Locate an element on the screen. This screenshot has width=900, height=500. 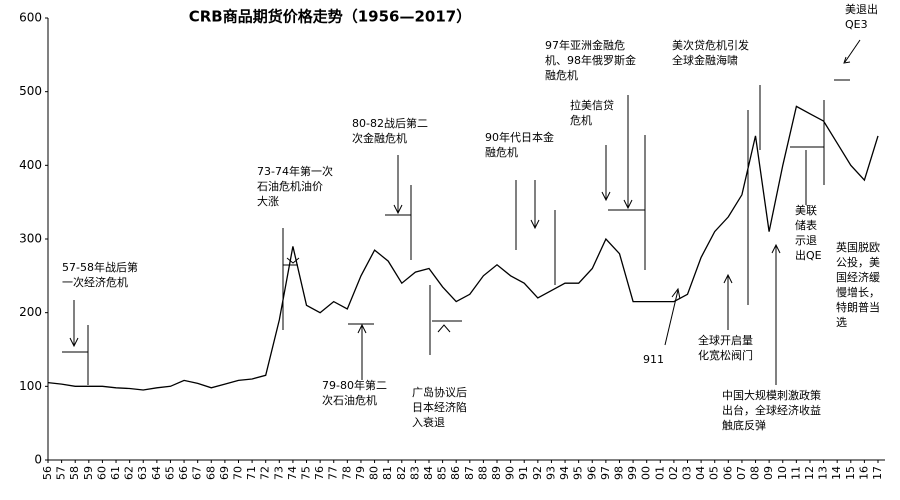
annotation: 57-58年战后第 is located at coordinates (100, 267).